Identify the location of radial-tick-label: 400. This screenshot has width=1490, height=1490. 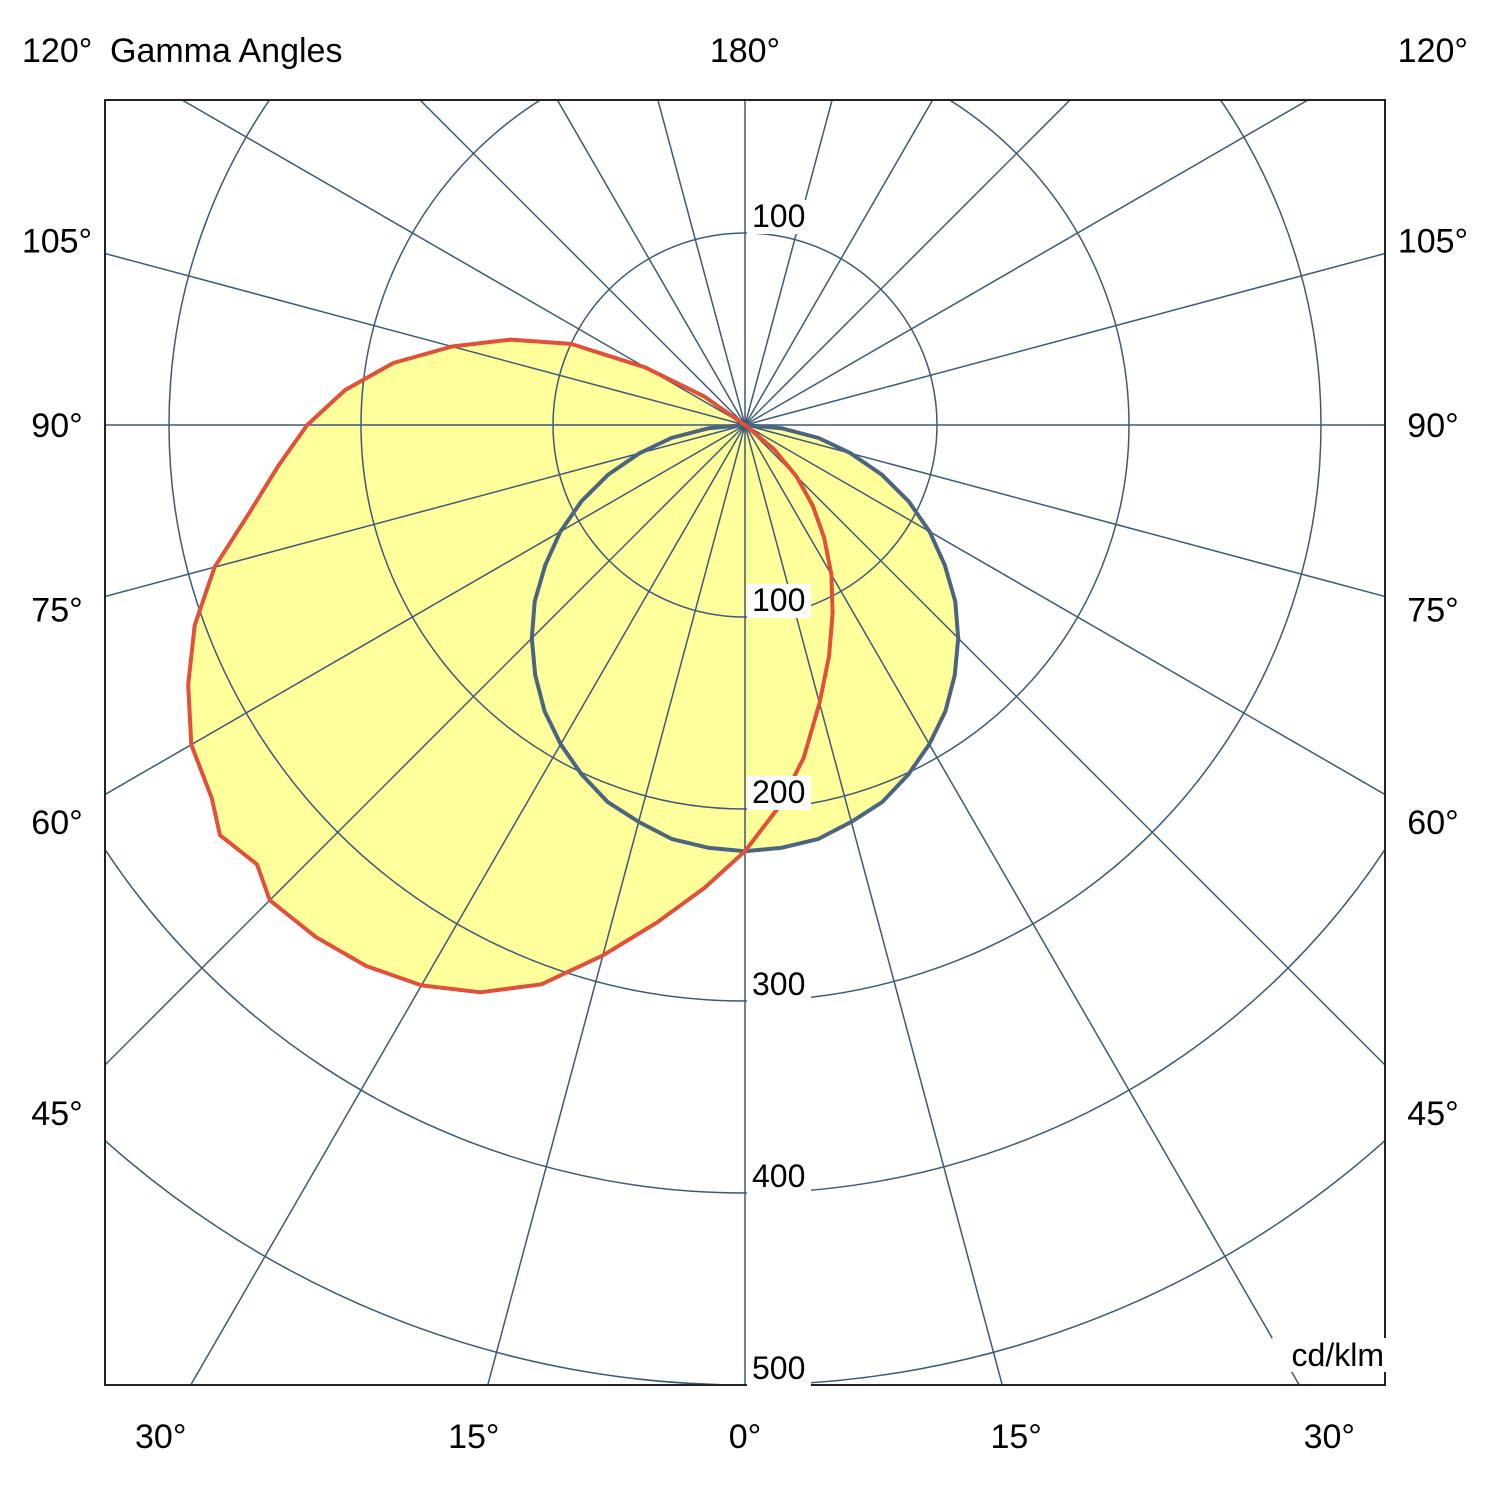
(778, 1176).